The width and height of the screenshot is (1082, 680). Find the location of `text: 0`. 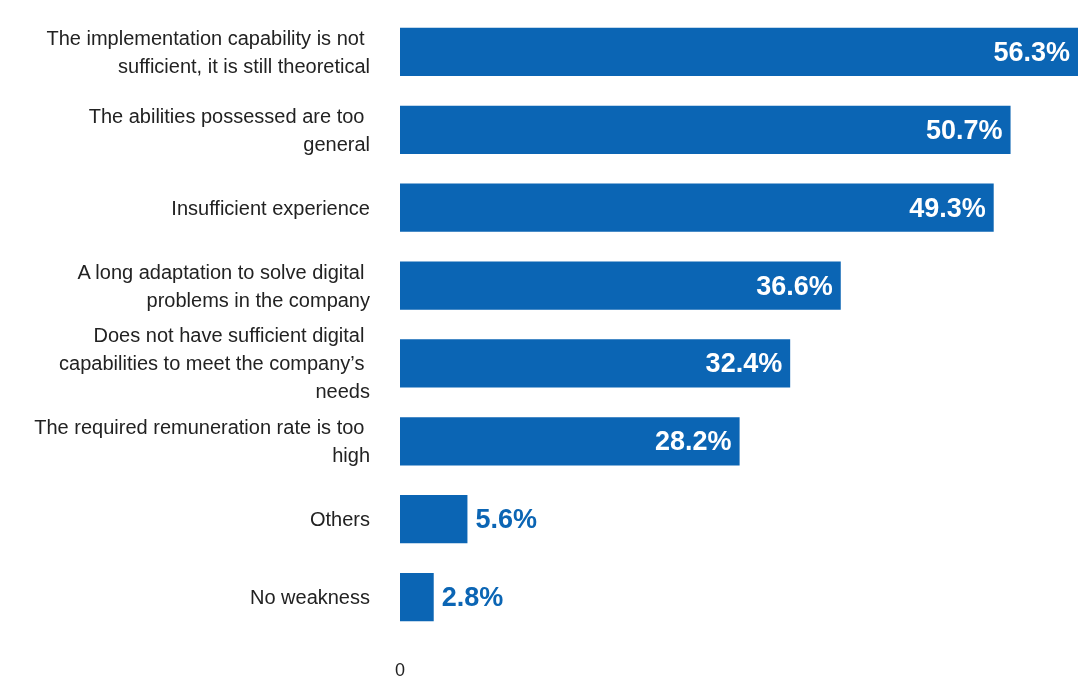

text: 0 is located at coordinates (400, 670).